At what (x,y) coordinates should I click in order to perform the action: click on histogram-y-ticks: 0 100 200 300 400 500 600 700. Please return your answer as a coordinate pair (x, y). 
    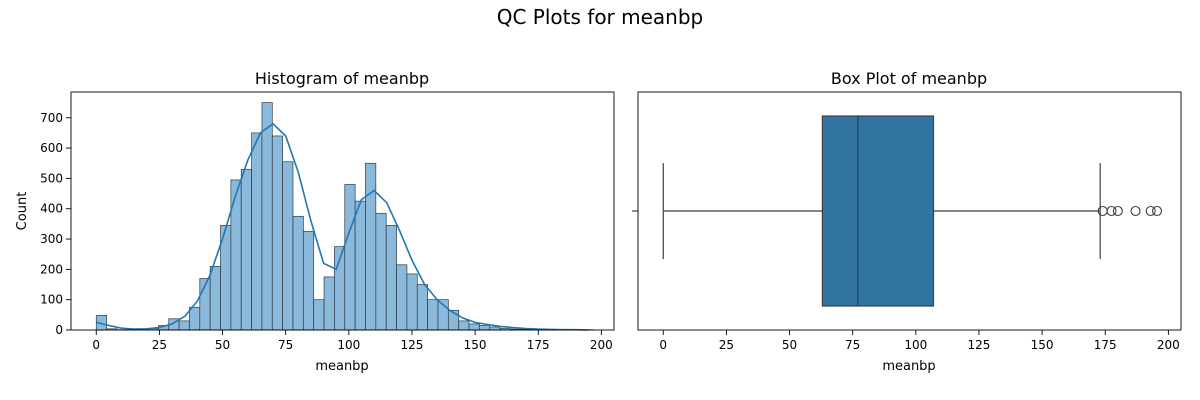
    Looking at the image, I should click on (55, 224).